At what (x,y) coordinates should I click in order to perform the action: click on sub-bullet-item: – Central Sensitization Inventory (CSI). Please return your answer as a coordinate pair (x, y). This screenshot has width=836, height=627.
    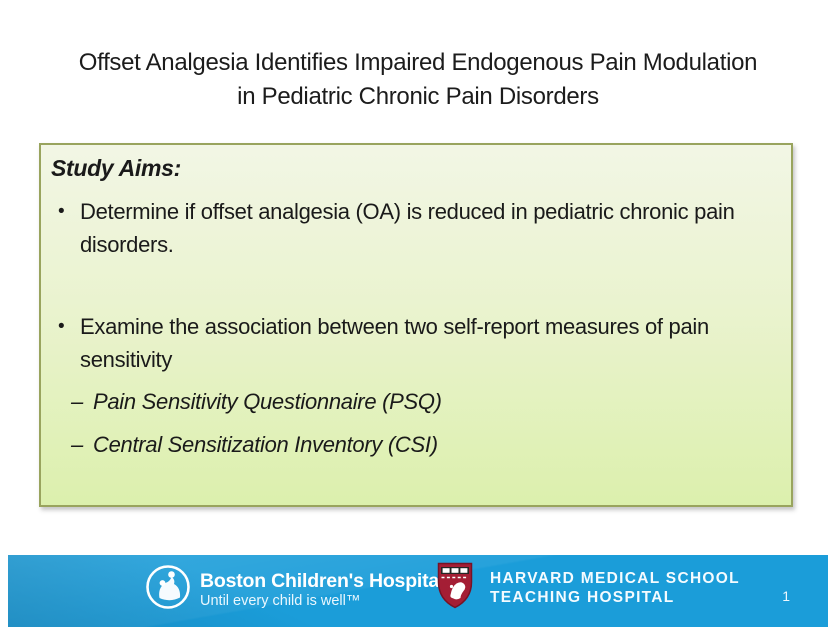
    Looking at the image, I should click on (422, 445).